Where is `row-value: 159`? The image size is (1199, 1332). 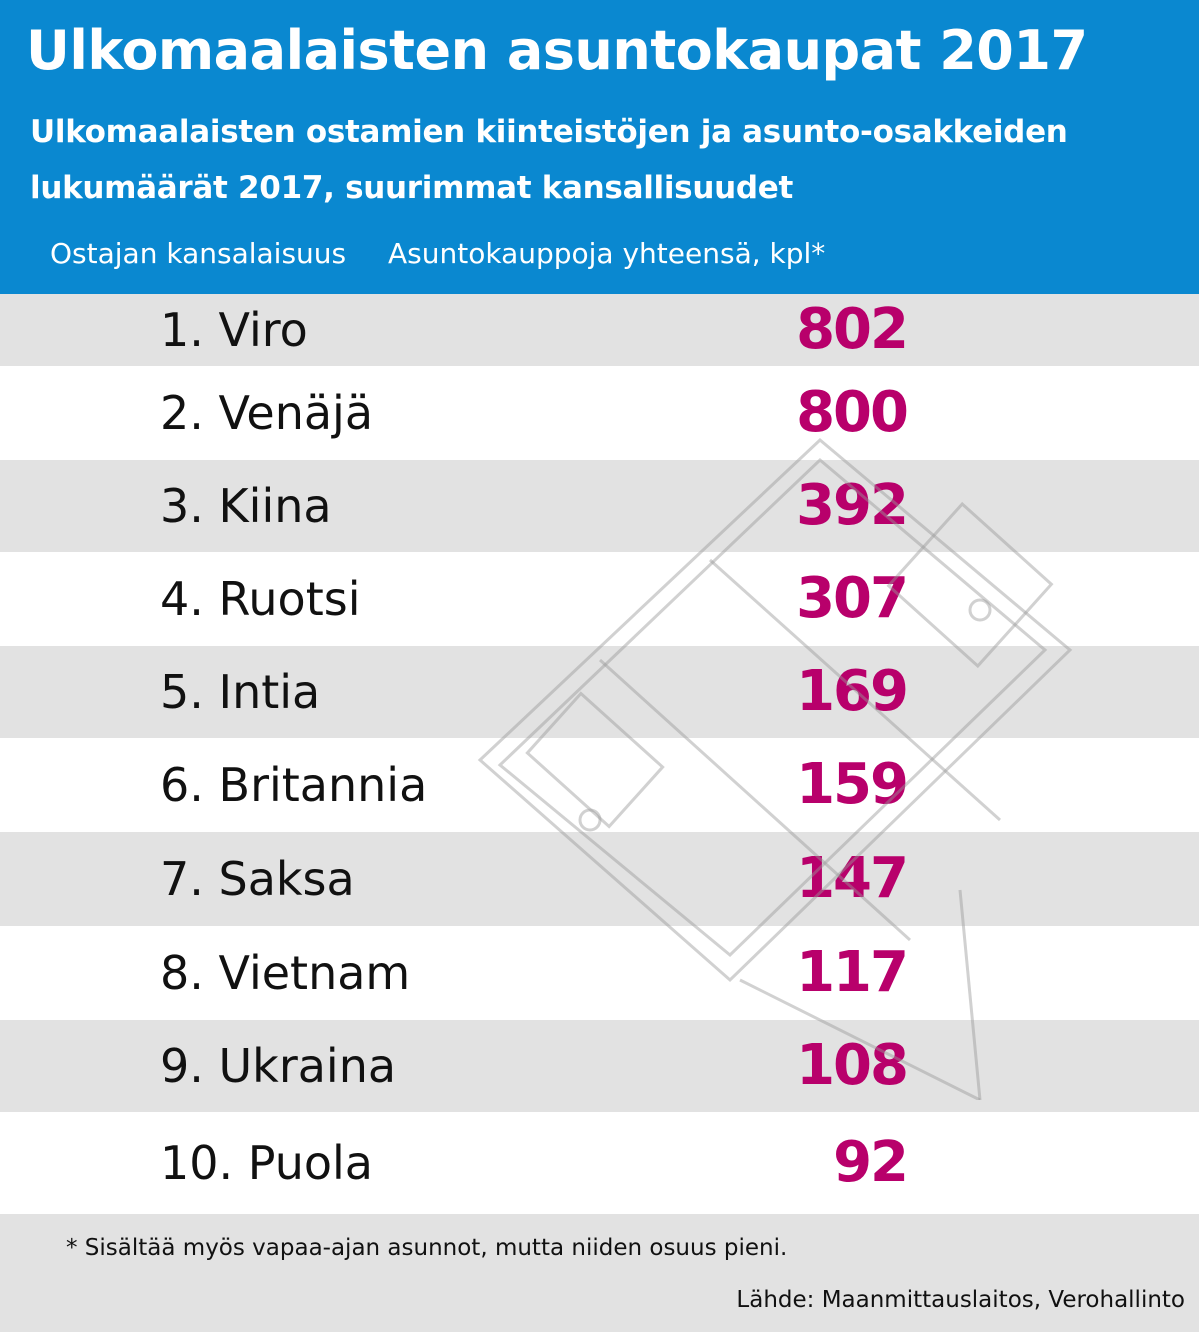 row-value: 159 is located at coordinates (852, 784).